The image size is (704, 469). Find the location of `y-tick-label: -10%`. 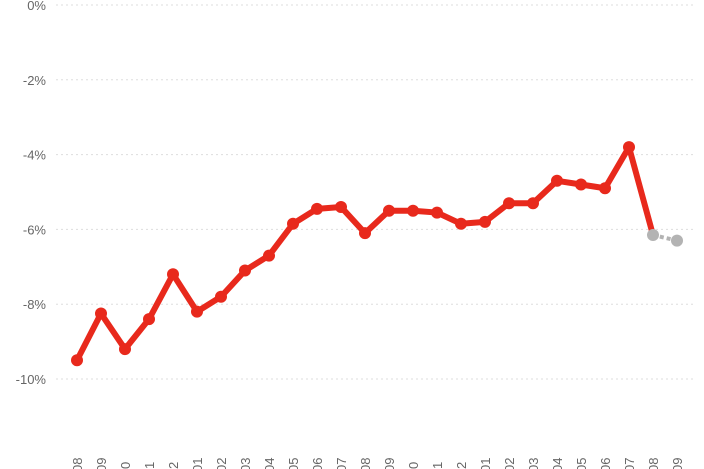

y-tick-label: -10% is located at coordinates (31, 379).